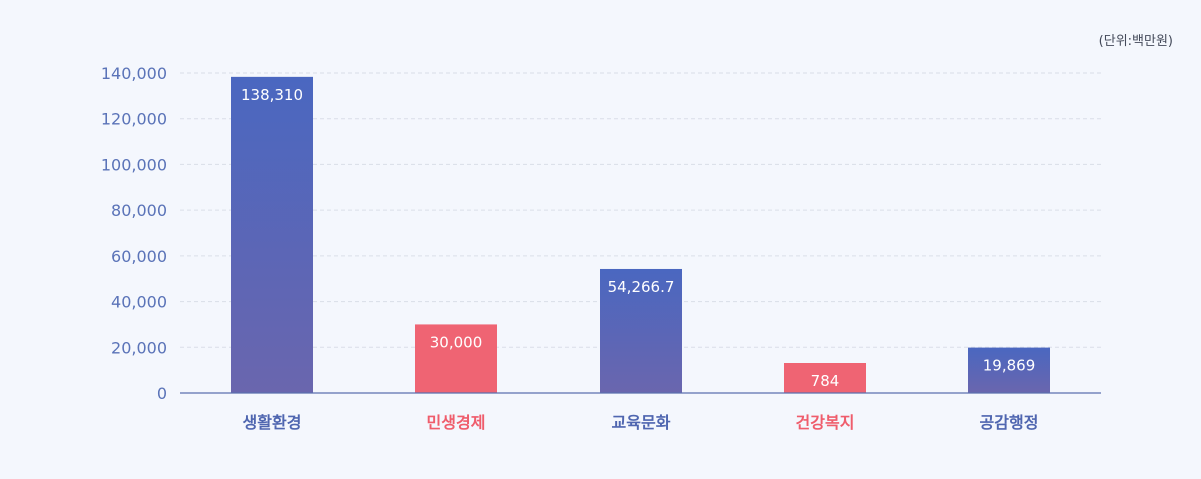 The image size is (1201, 479). What do you see at coordinates (272, 95) in the screenshot?
I see `value-label: 138,310` at bounding box center [272, 95].